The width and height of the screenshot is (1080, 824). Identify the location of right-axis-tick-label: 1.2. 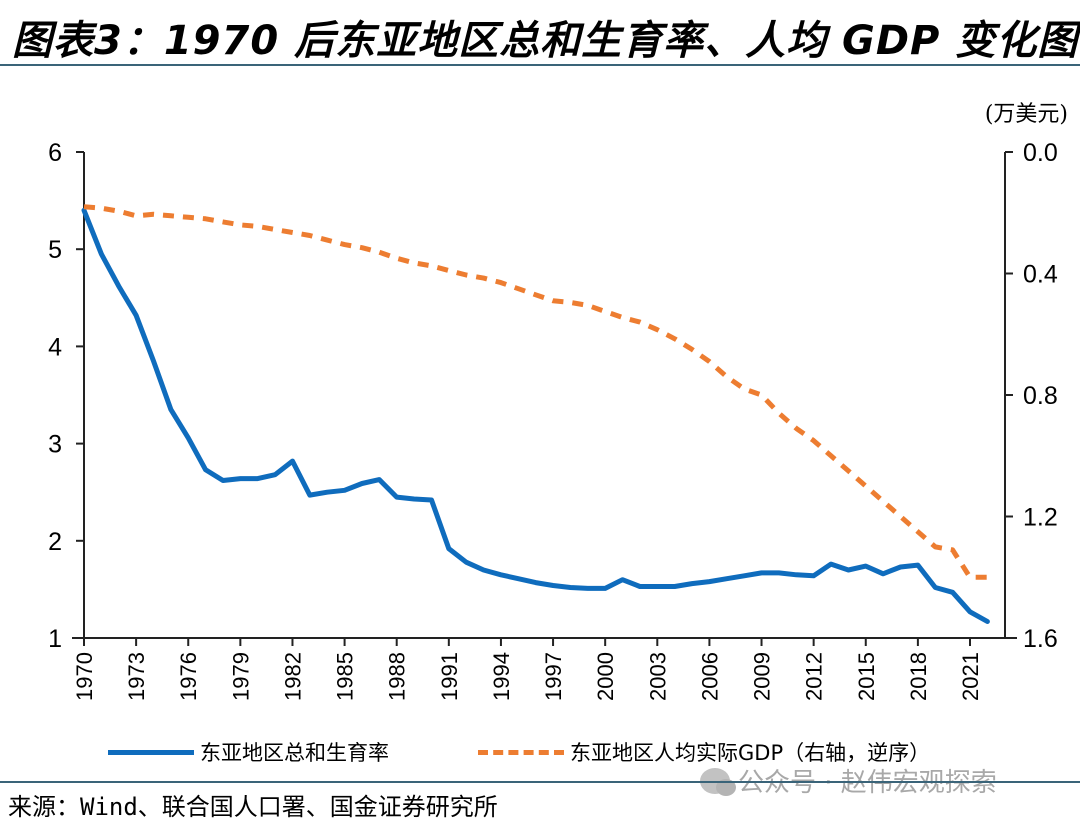
(1040, 518).